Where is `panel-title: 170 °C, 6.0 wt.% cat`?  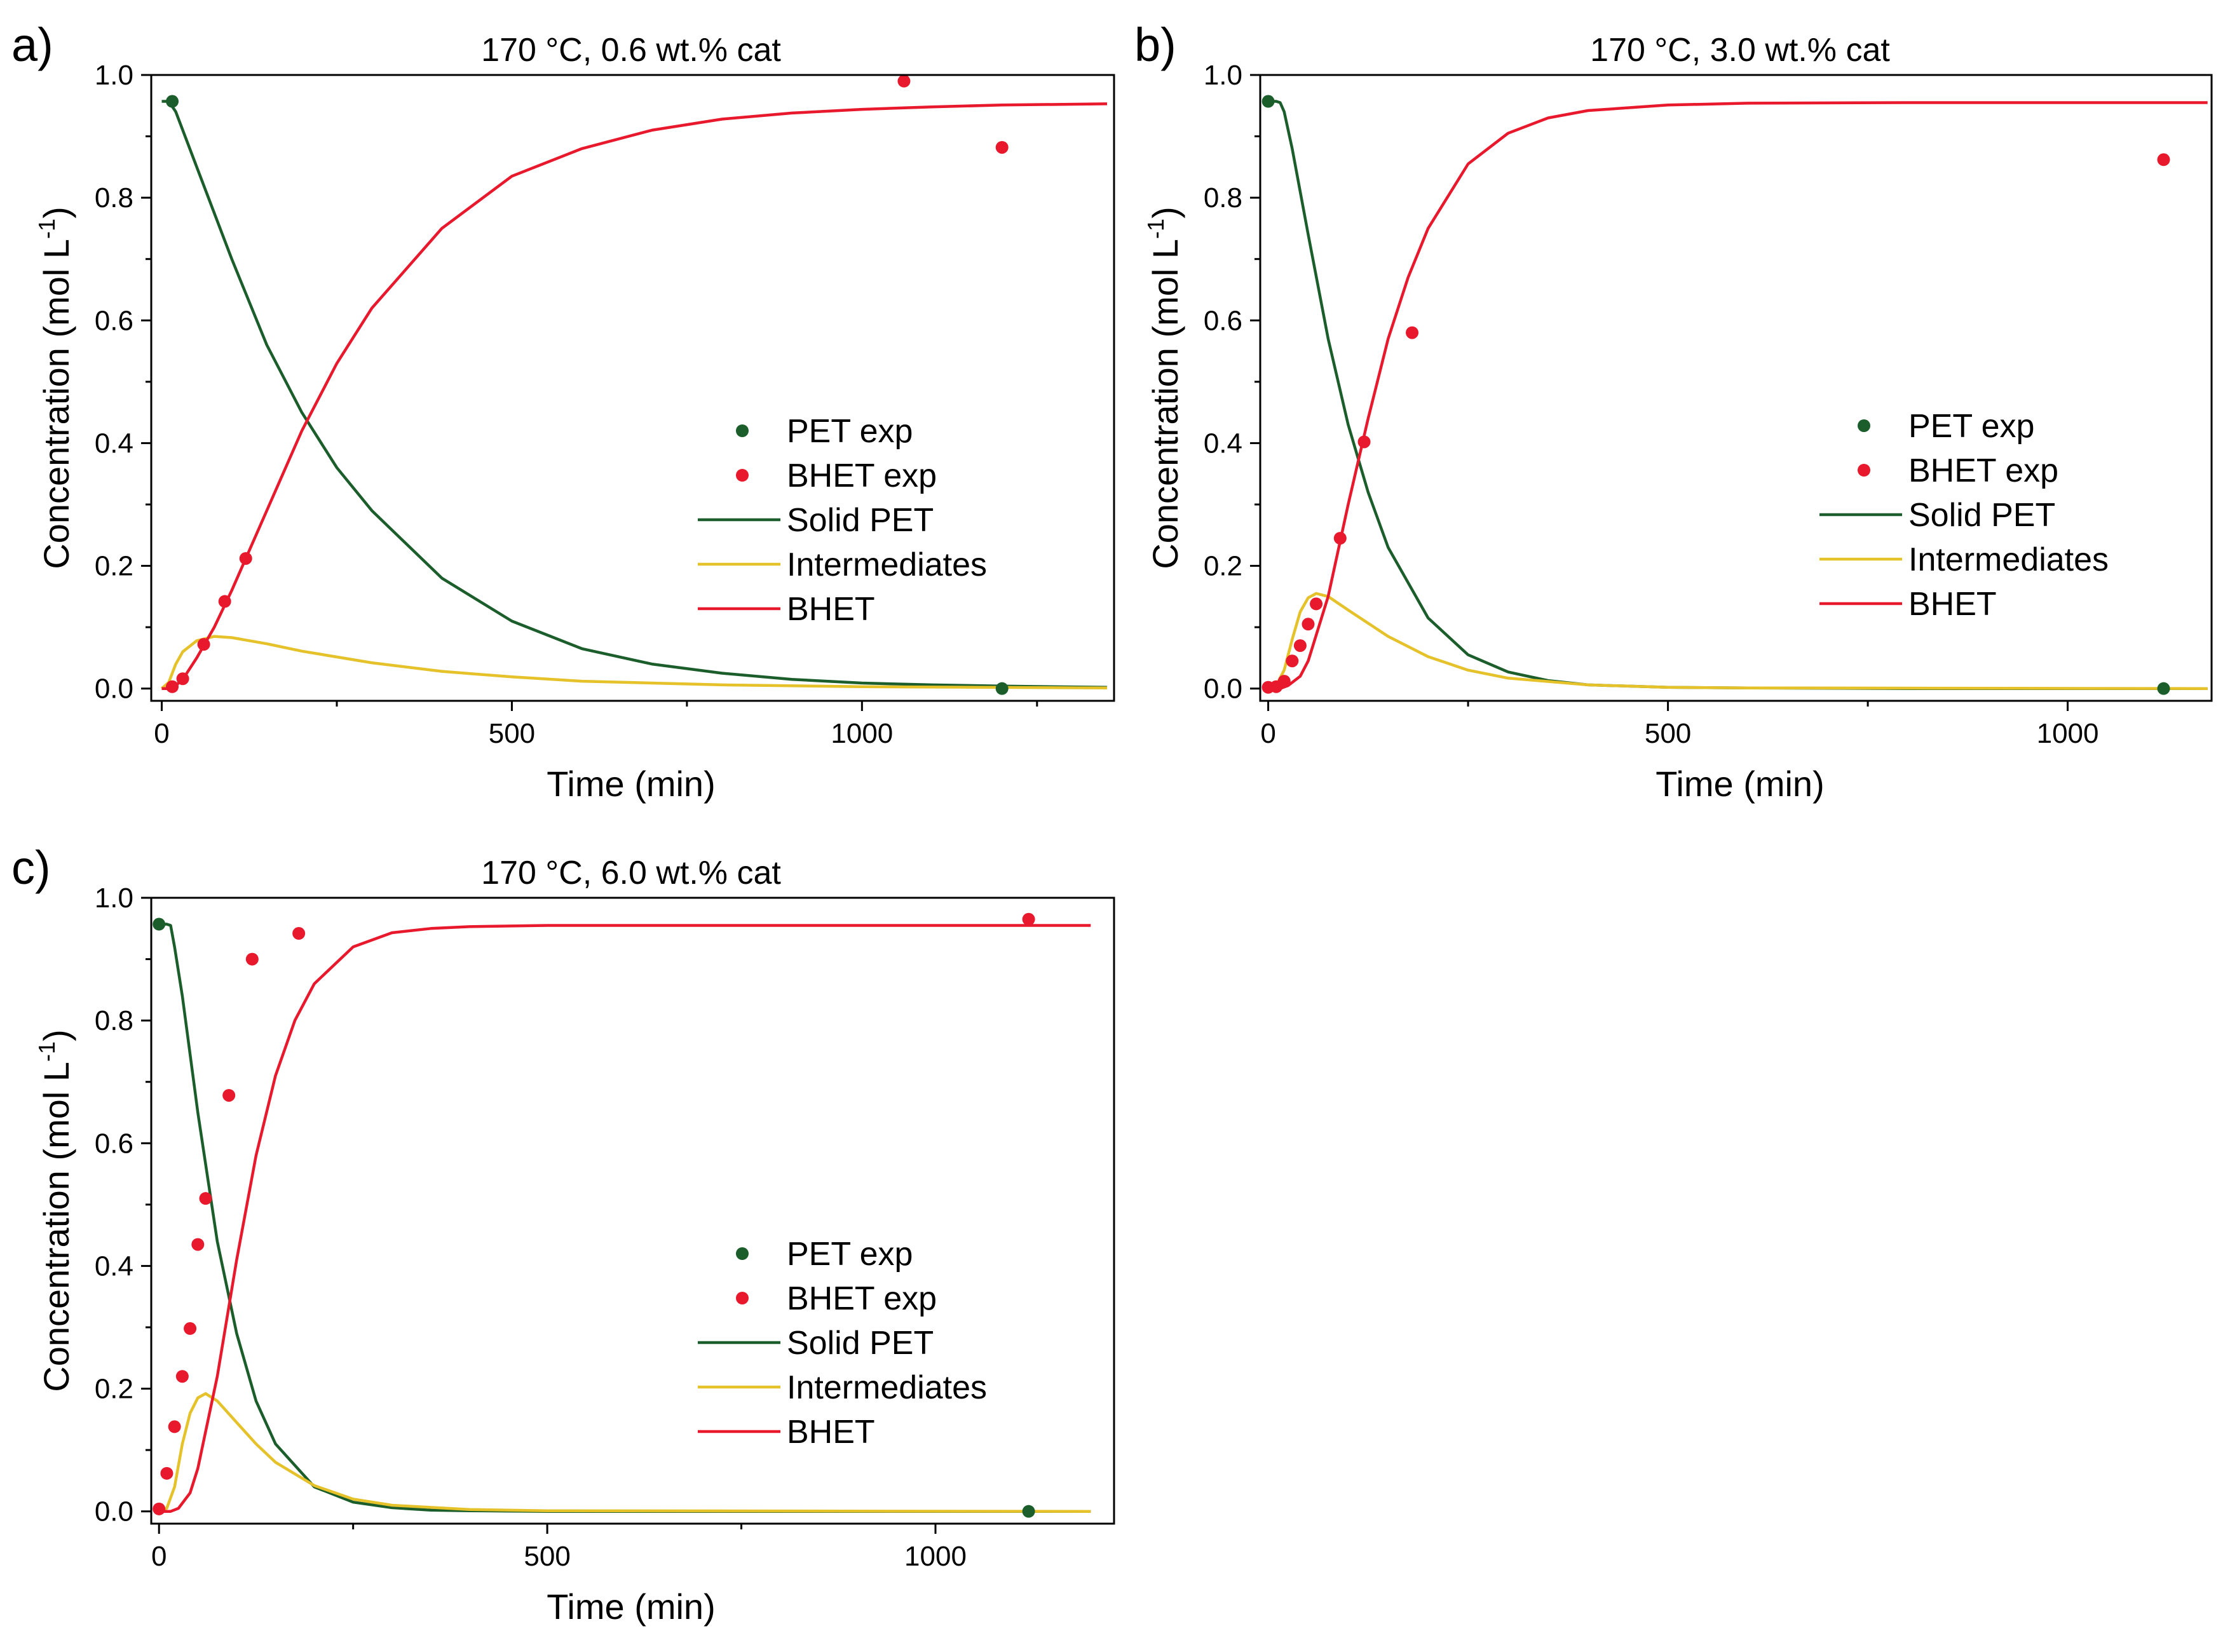
panel-title: 170 °C, 6.0 wt.% cat is located at coordinates (631, 873).